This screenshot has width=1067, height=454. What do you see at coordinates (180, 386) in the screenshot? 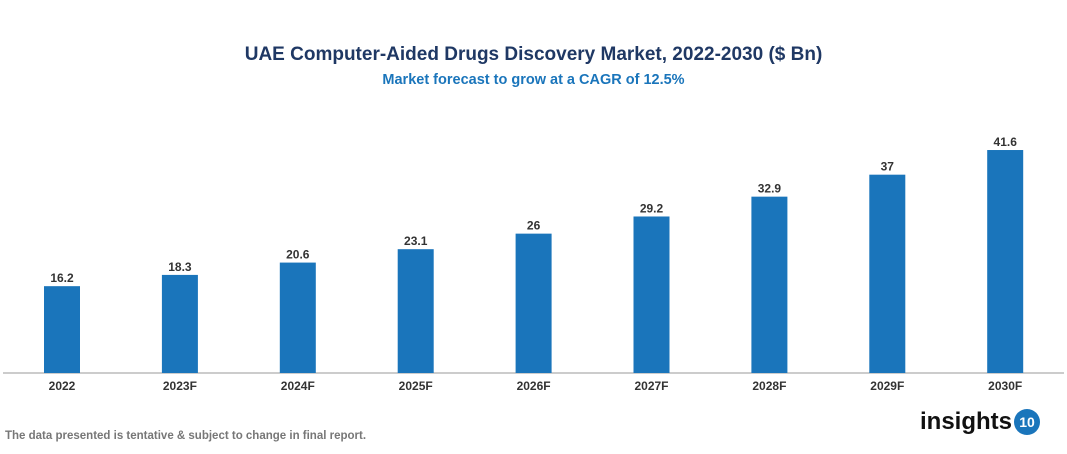
I see `x-tick-label: 2023F` at bounding box center [180, 386].